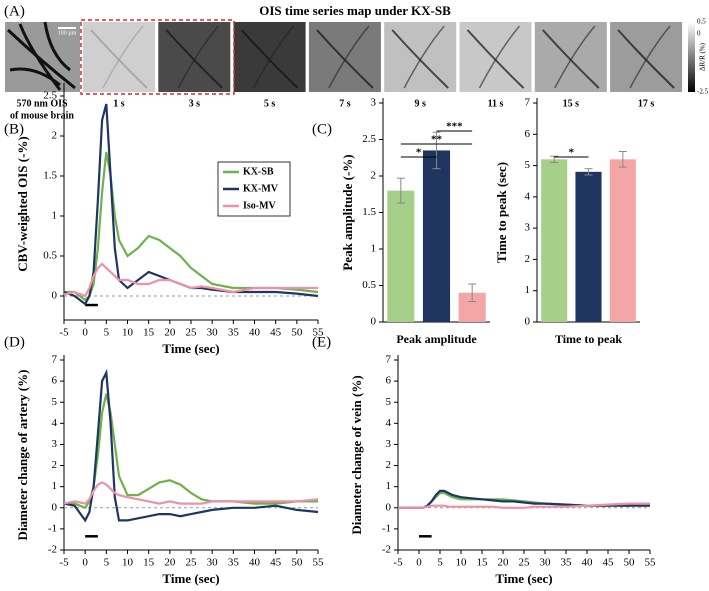 The width and height of the screenshot is (709, 591). I want to click on colorbar-tick: 0.5, so click(701, 22).